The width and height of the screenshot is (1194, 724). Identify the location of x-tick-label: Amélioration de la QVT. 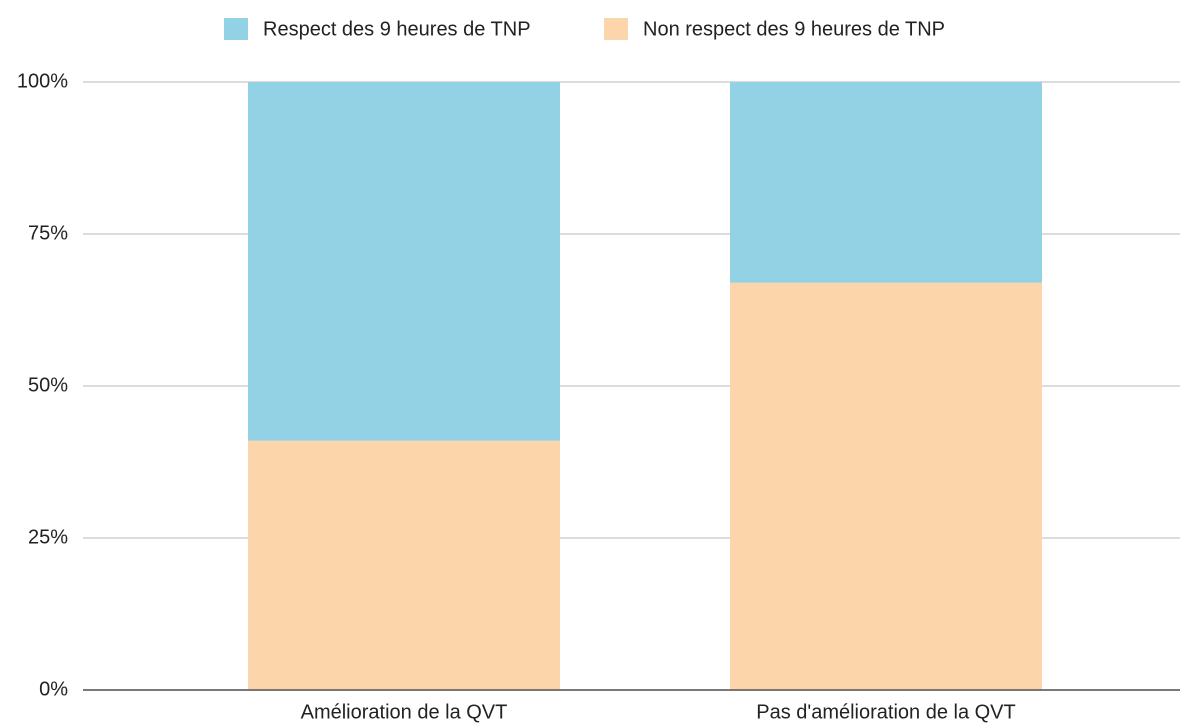
(404, 712).